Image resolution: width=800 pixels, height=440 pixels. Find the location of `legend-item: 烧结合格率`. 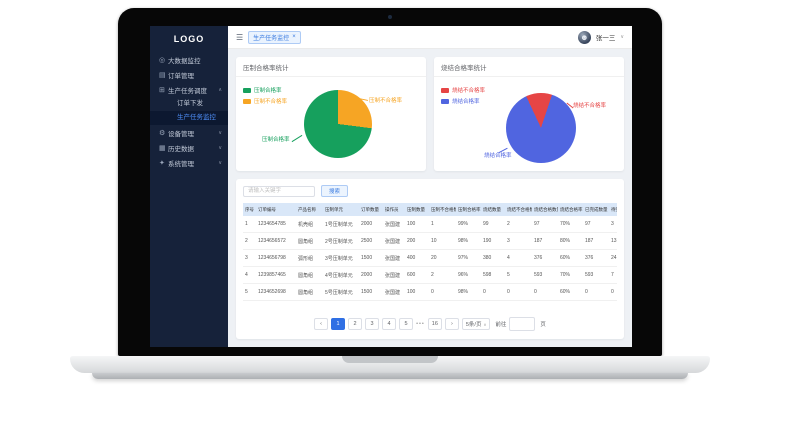

legend-item: 烧结合格率 is located at coordinates (463, 101).